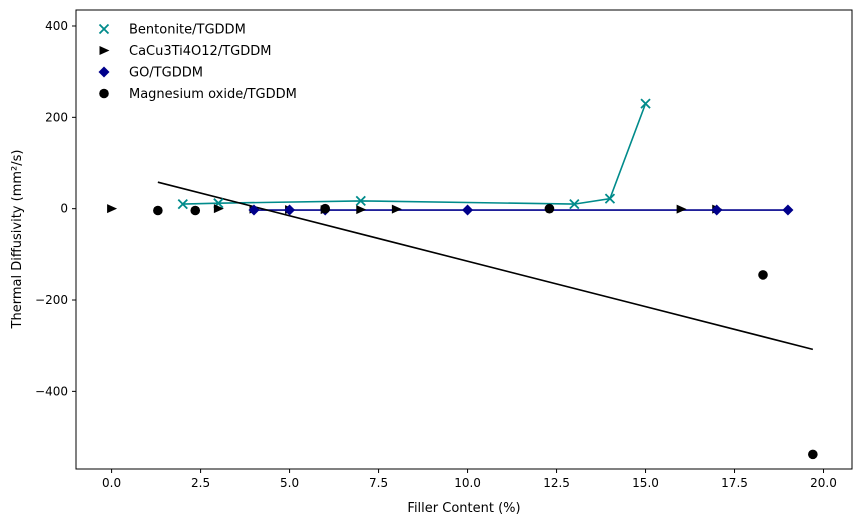  I want to click on x-tick-label: 0.0, so click(111, 483).